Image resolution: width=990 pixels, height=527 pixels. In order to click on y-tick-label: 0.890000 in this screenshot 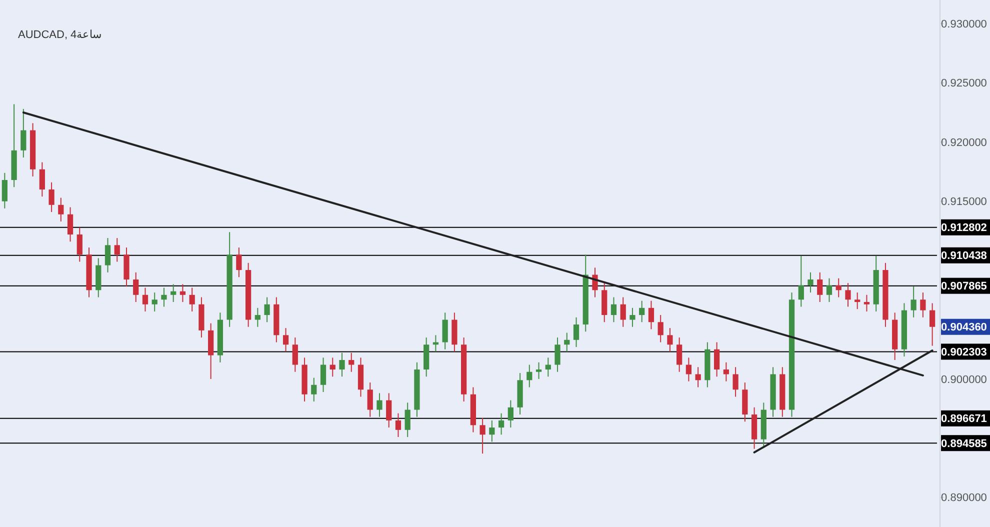, I will do `click(964, 498)`.